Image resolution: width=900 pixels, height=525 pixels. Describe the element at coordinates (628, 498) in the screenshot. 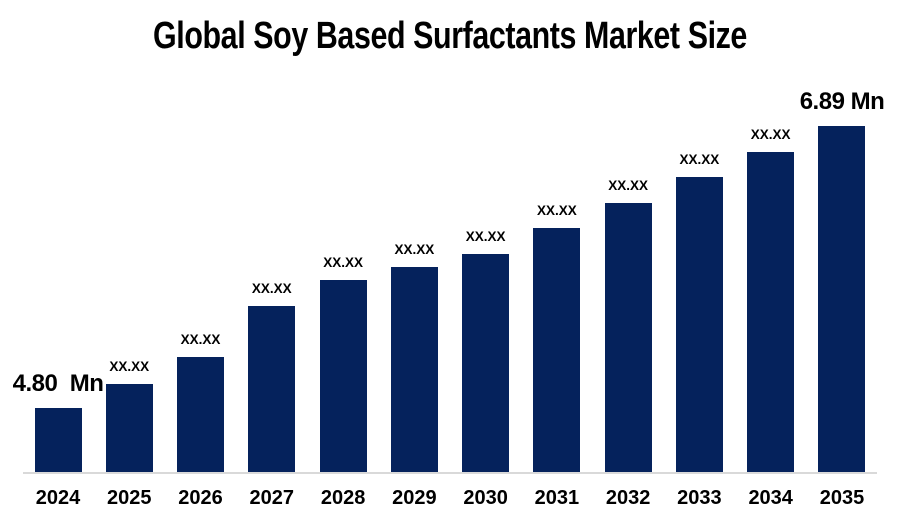

I see `x-axis-label: 2032` at that location.